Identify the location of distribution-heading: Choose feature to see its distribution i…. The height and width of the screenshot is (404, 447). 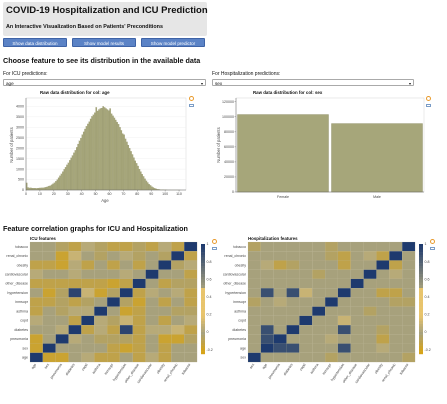
(102, 60).